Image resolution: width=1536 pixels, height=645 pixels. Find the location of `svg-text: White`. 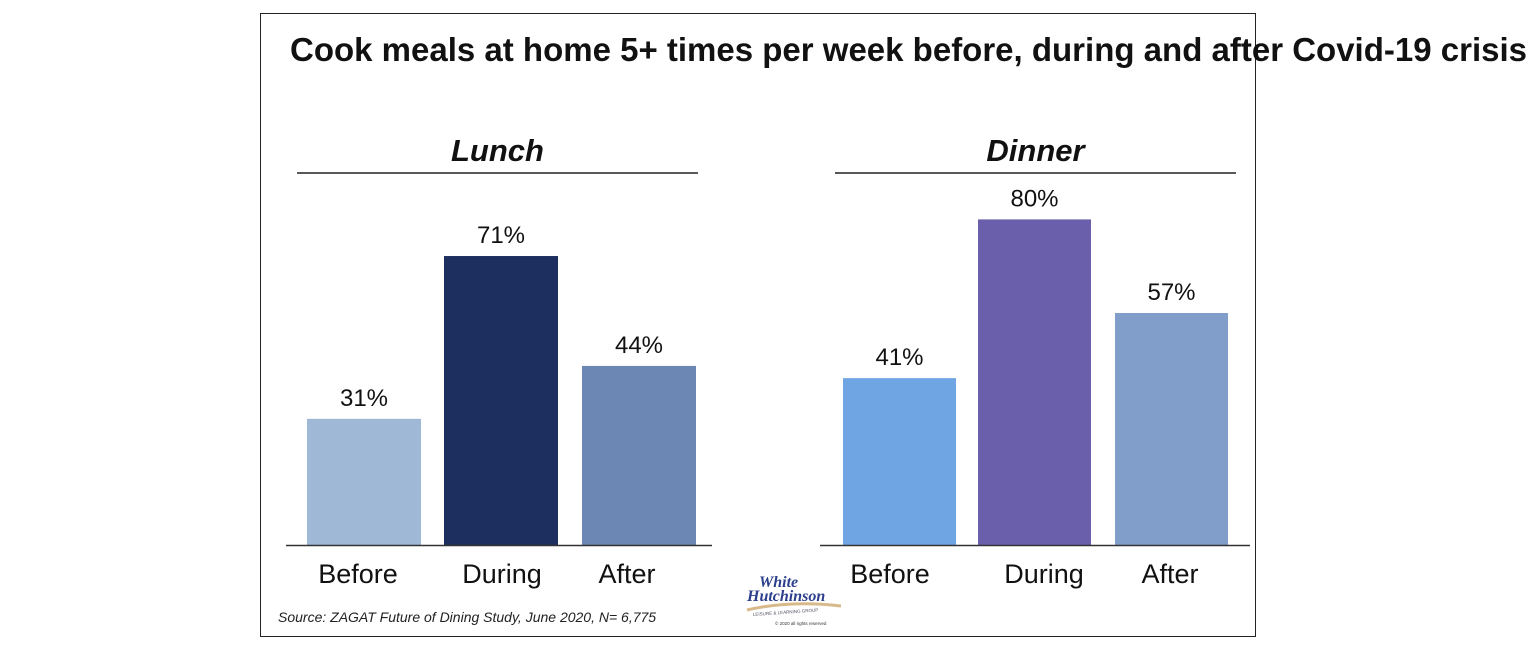

svg-text: White is located at coordinates (778, 582).